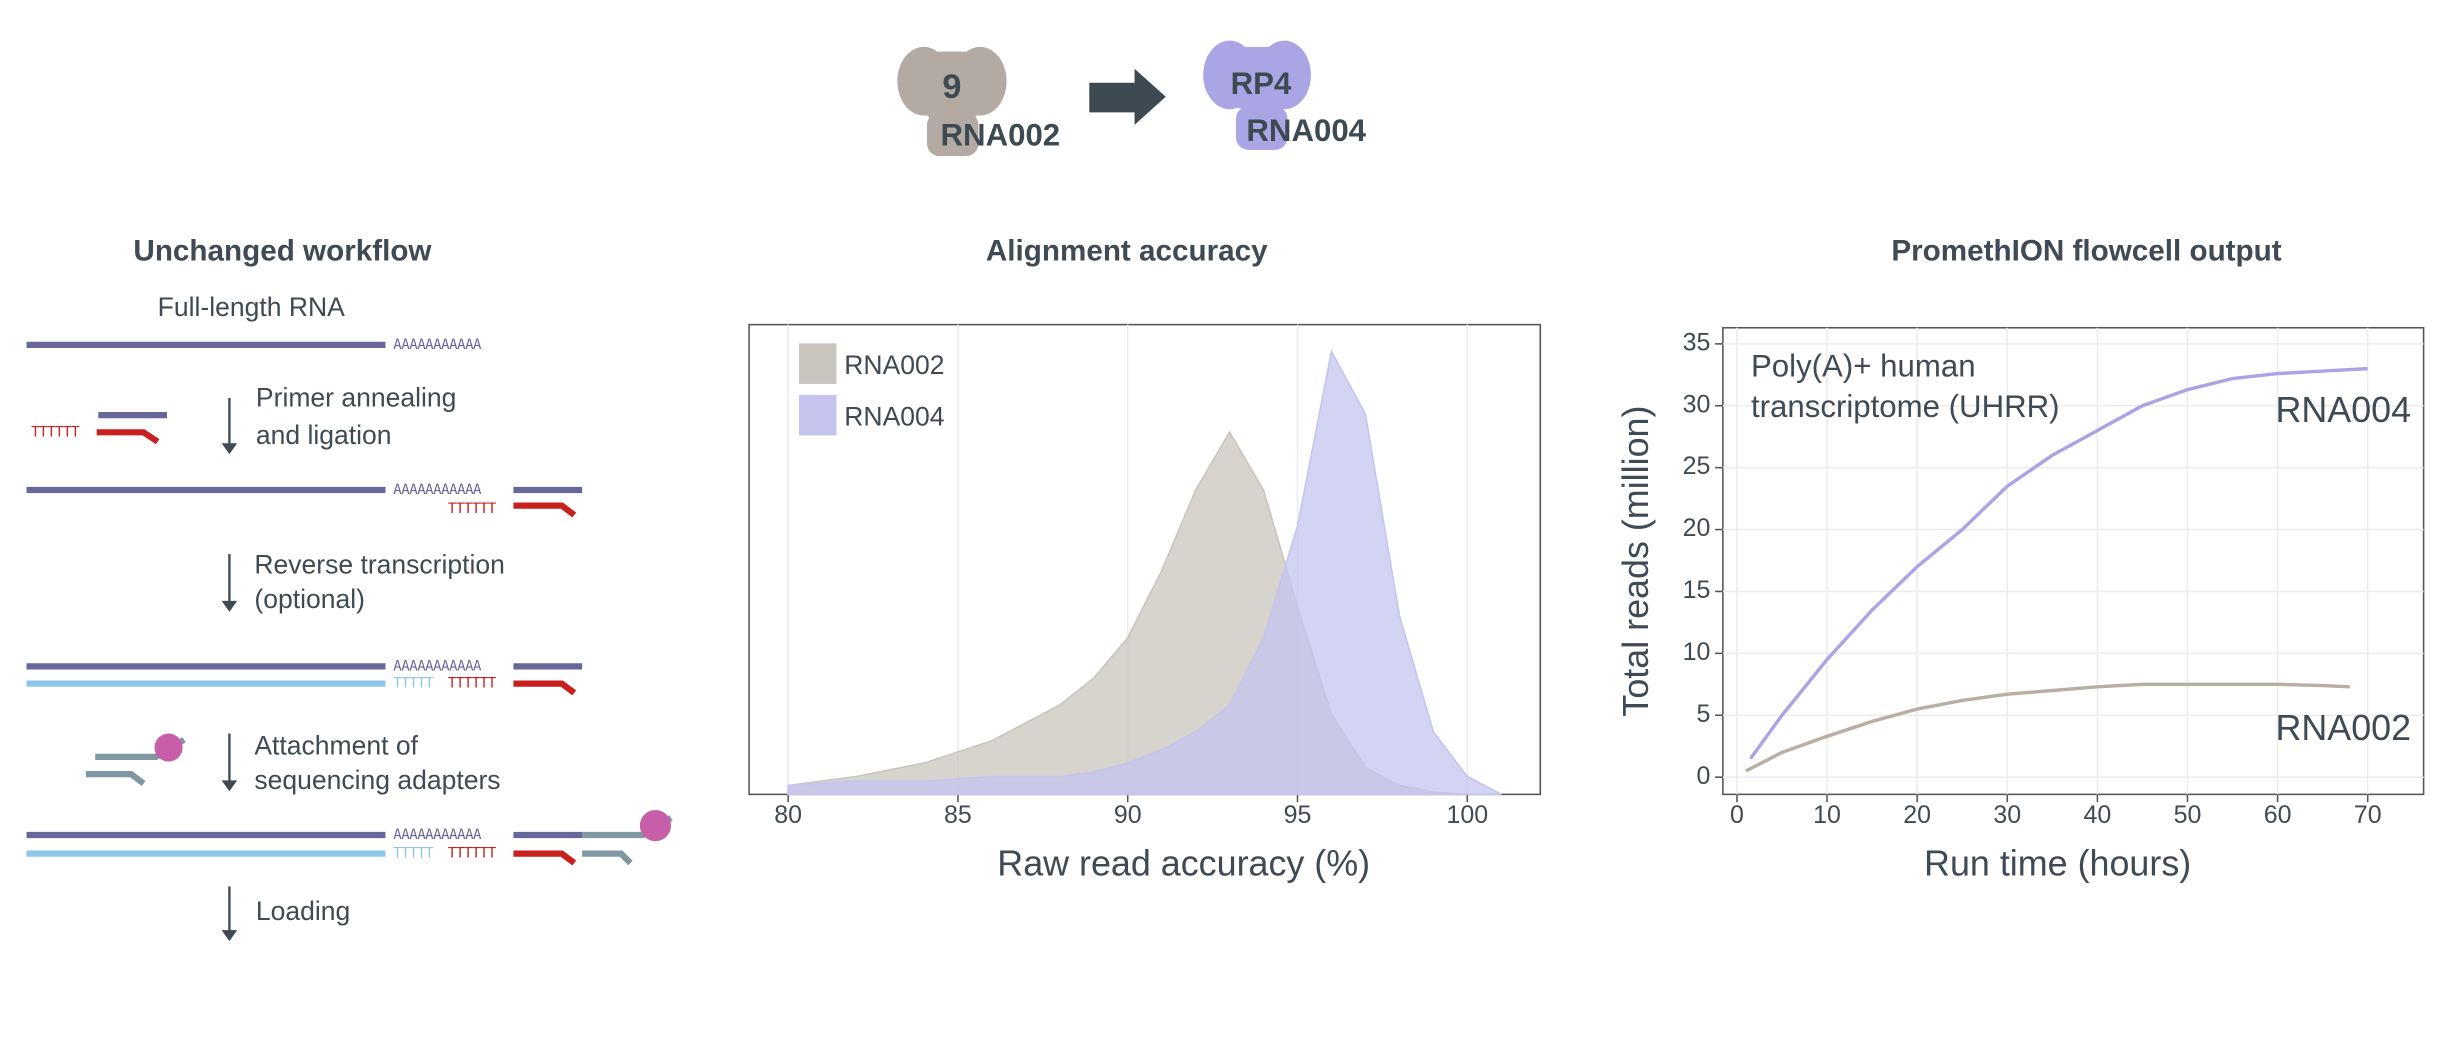 The height and width of the screenshot is (1048, 2447). I want to click on area, so click(1144, 572).